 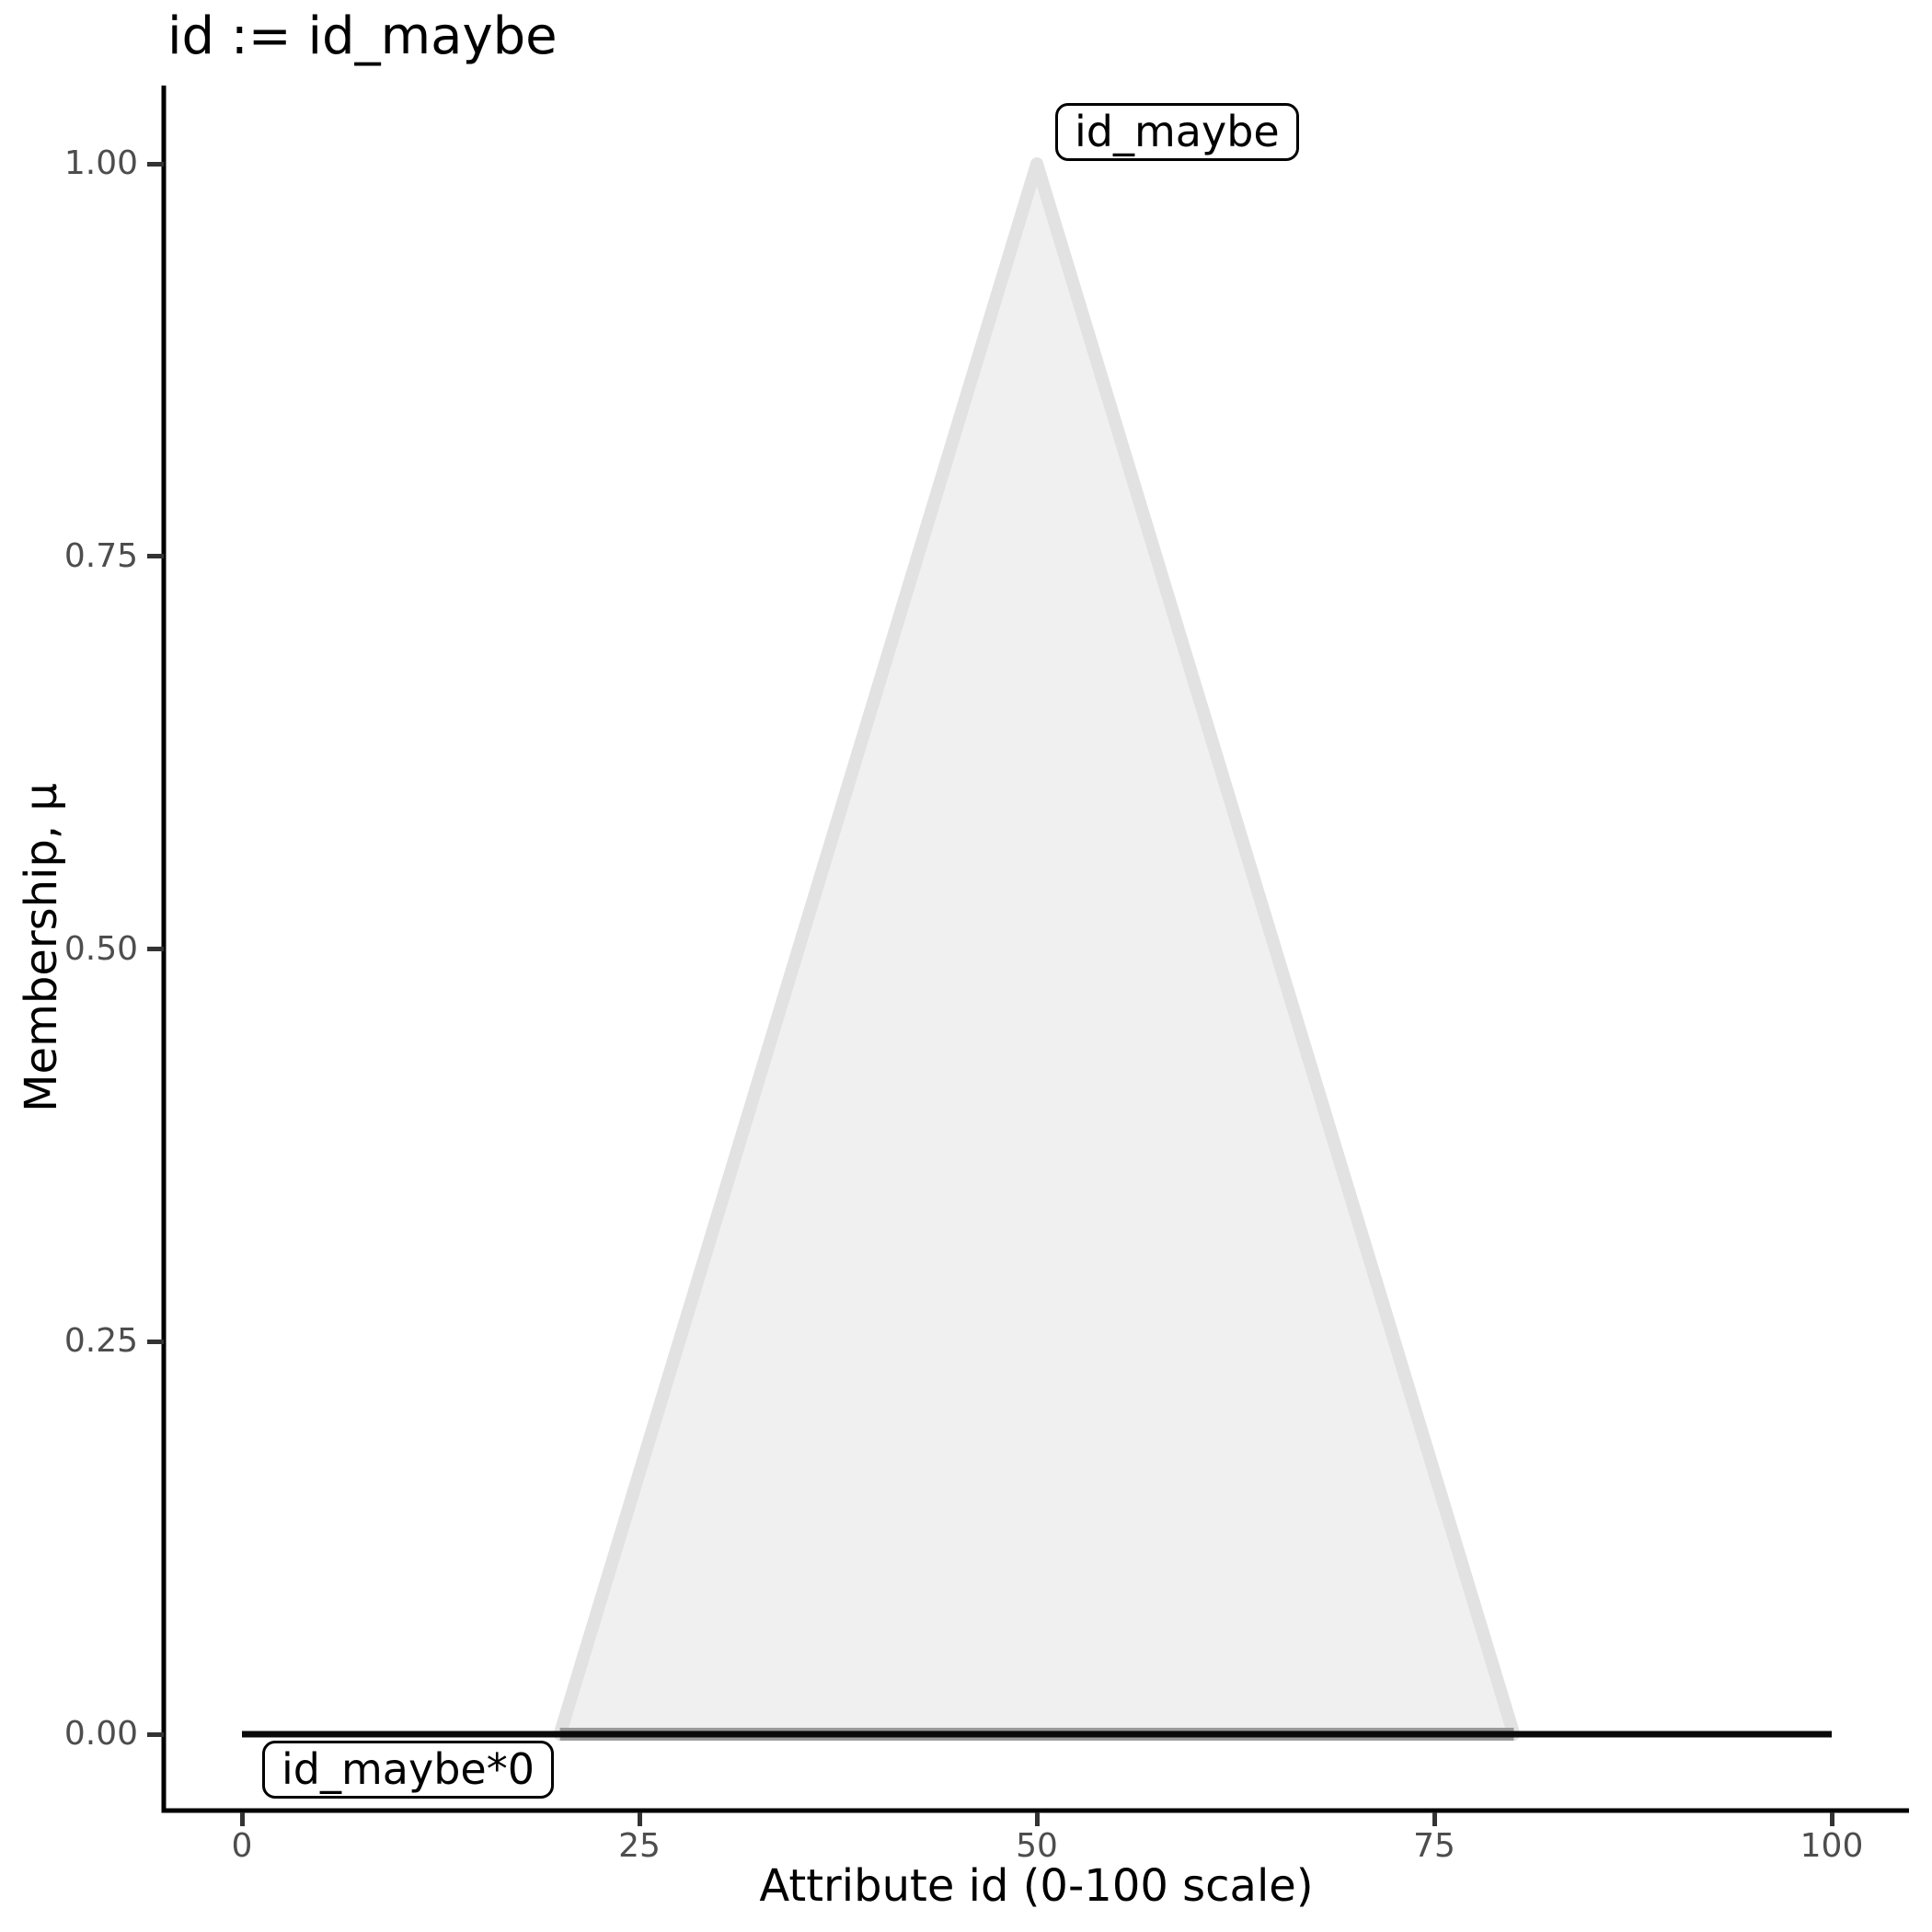 I want to click on y-tick-label: 0.00, so click(x=100, y=1734).